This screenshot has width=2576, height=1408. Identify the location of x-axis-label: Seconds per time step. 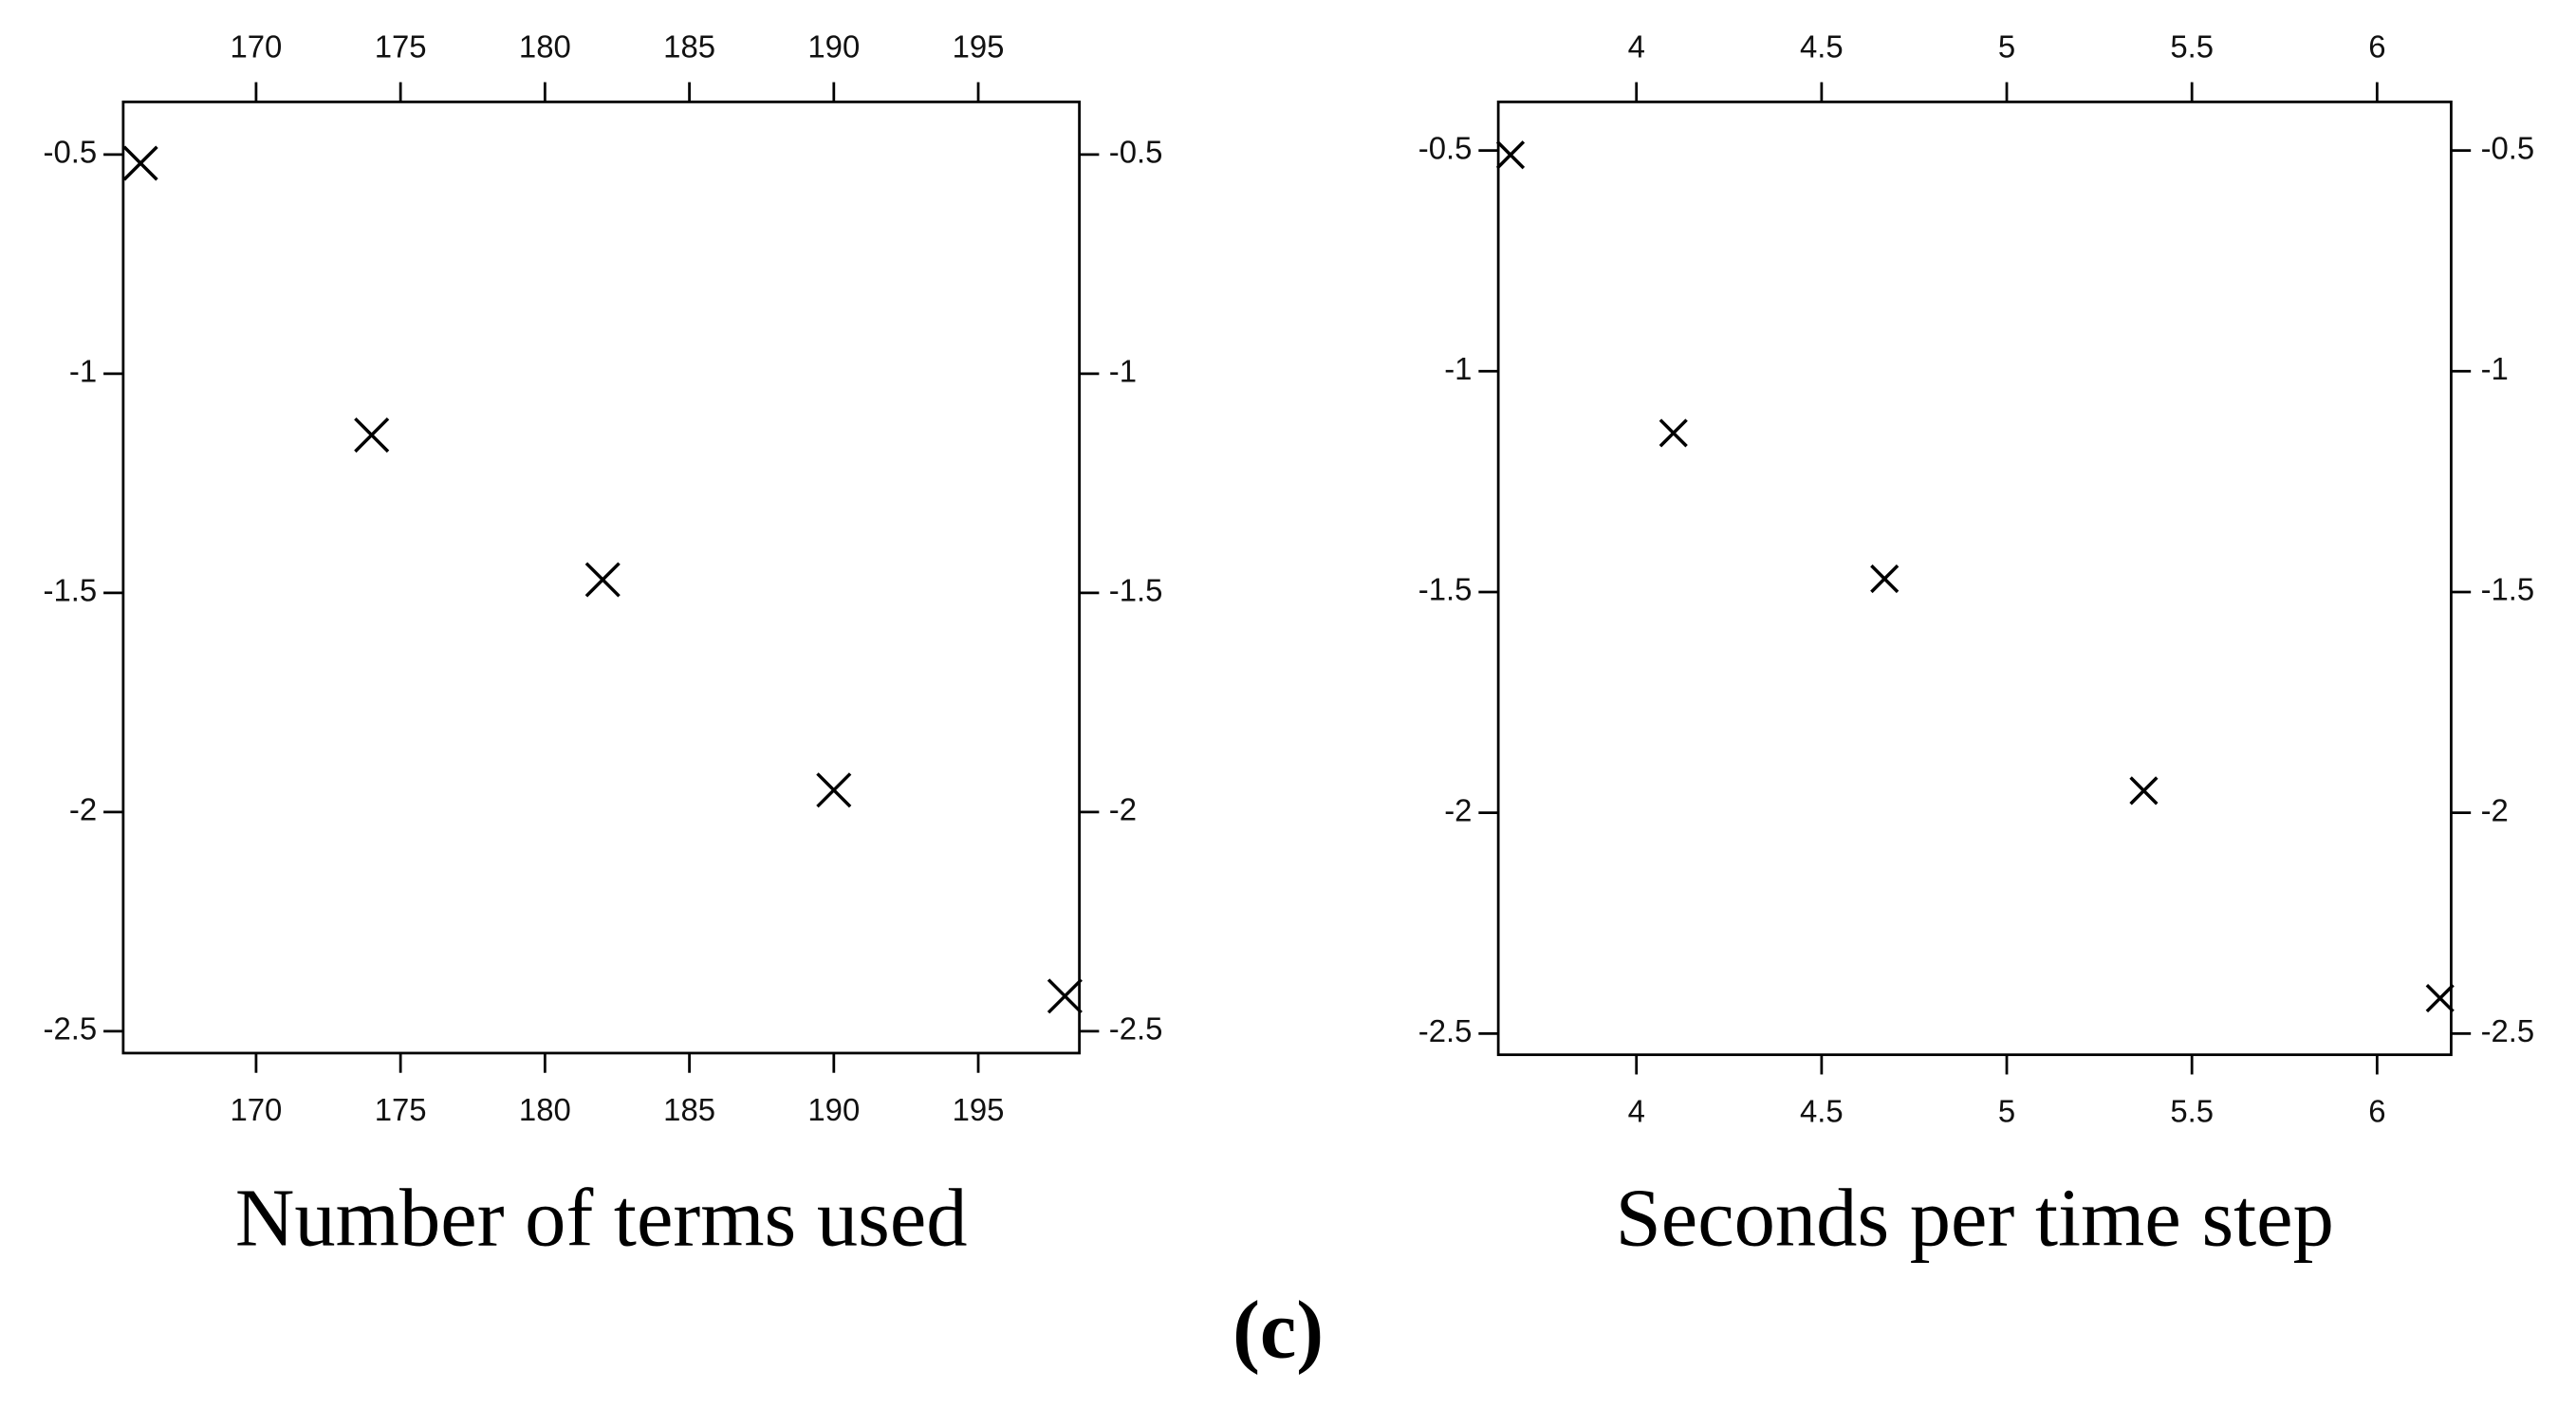
(1975, 1218).